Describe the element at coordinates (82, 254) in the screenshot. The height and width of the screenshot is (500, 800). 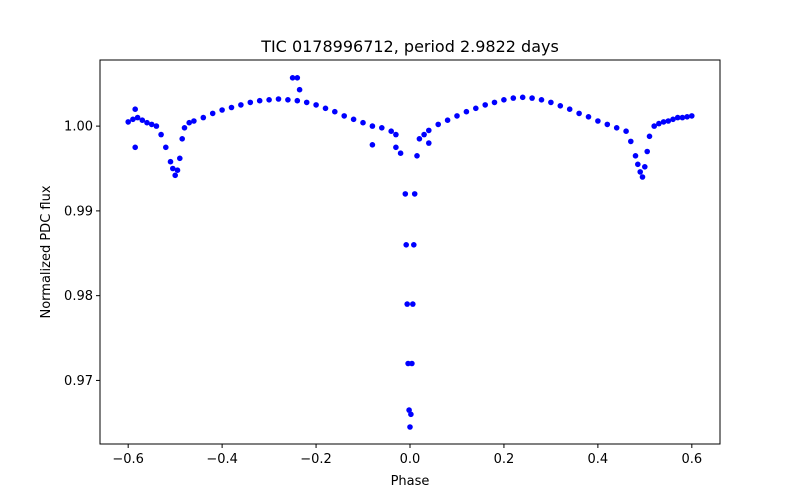
I see `y-axis: 0.97 0.98 0.99 1.00` at that location.